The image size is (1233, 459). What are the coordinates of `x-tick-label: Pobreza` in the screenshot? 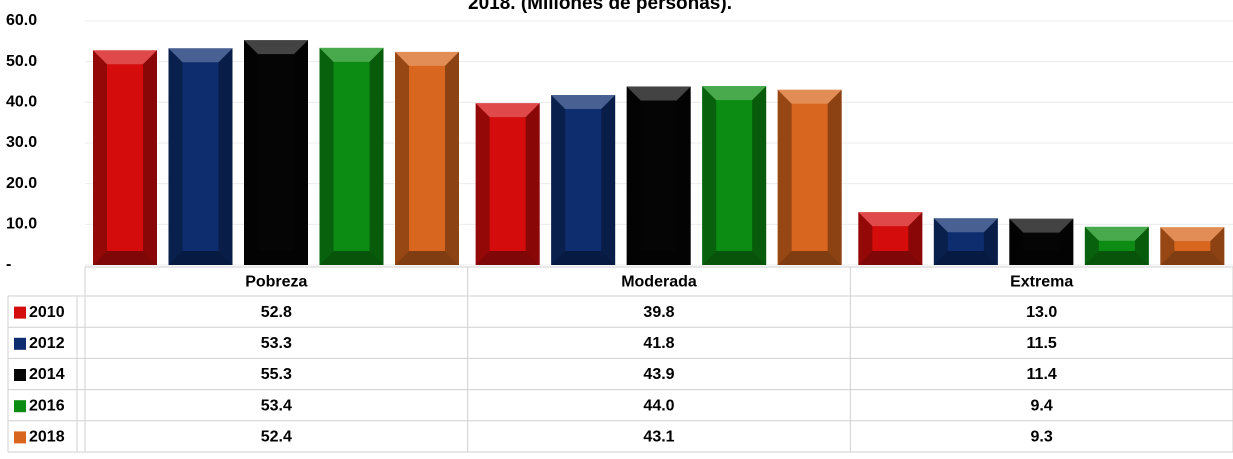 It's located at (276, 282).